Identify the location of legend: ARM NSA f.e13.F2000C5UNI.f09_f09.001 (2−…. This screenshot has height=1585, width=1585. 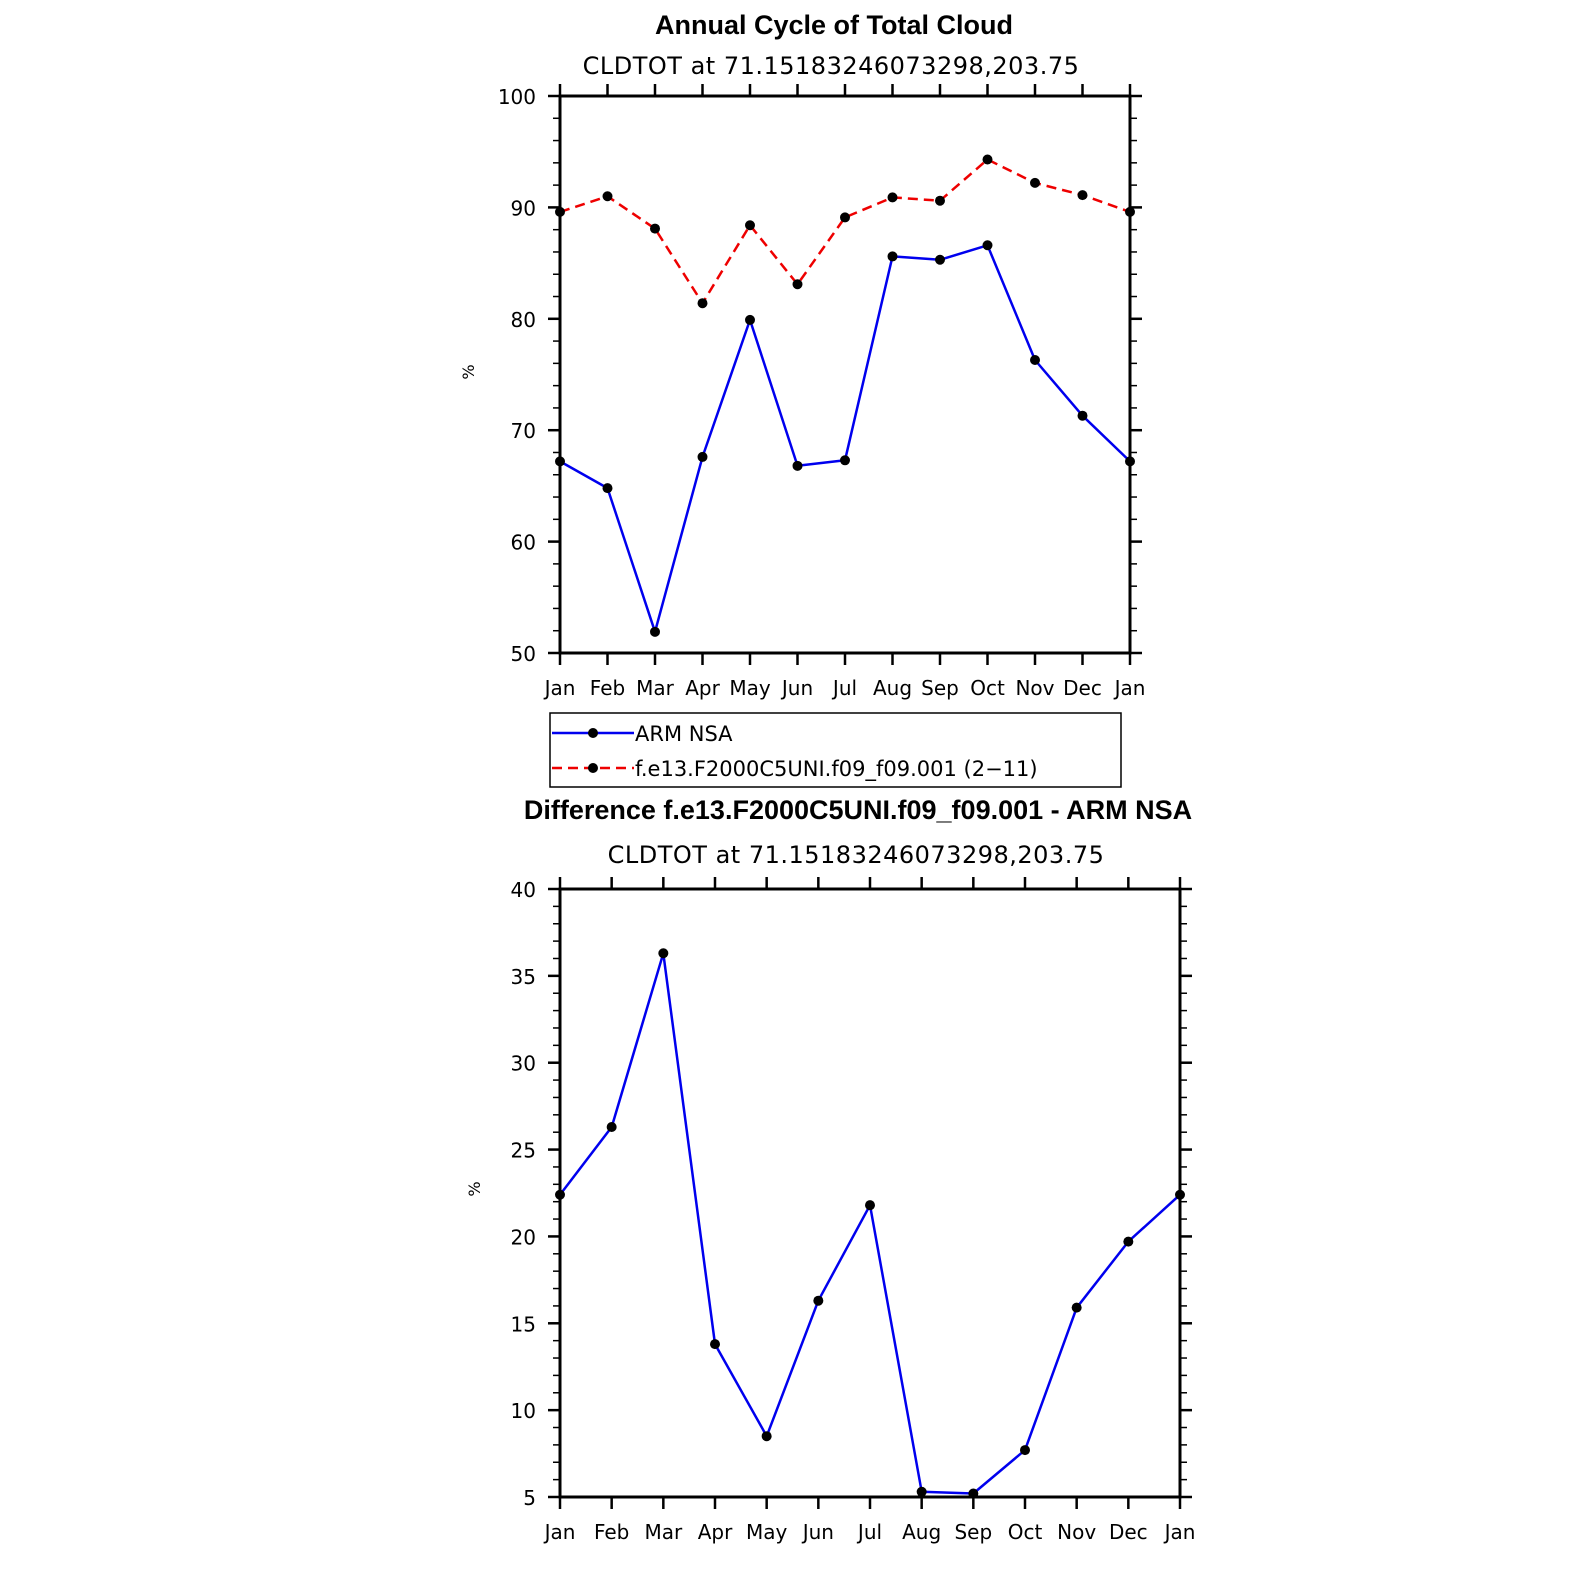
(835, 750).